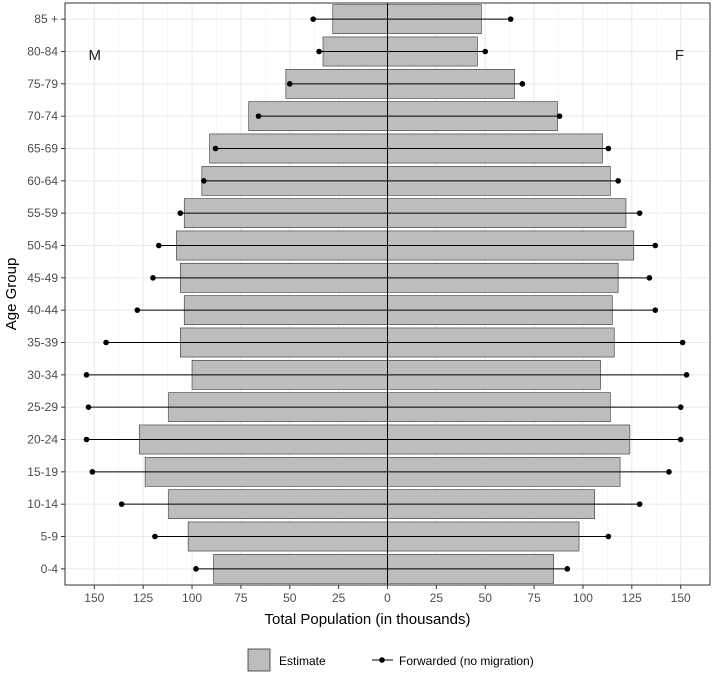 The image size is (727, 675). I want to click on annotation-male: M, so click(94, 55).